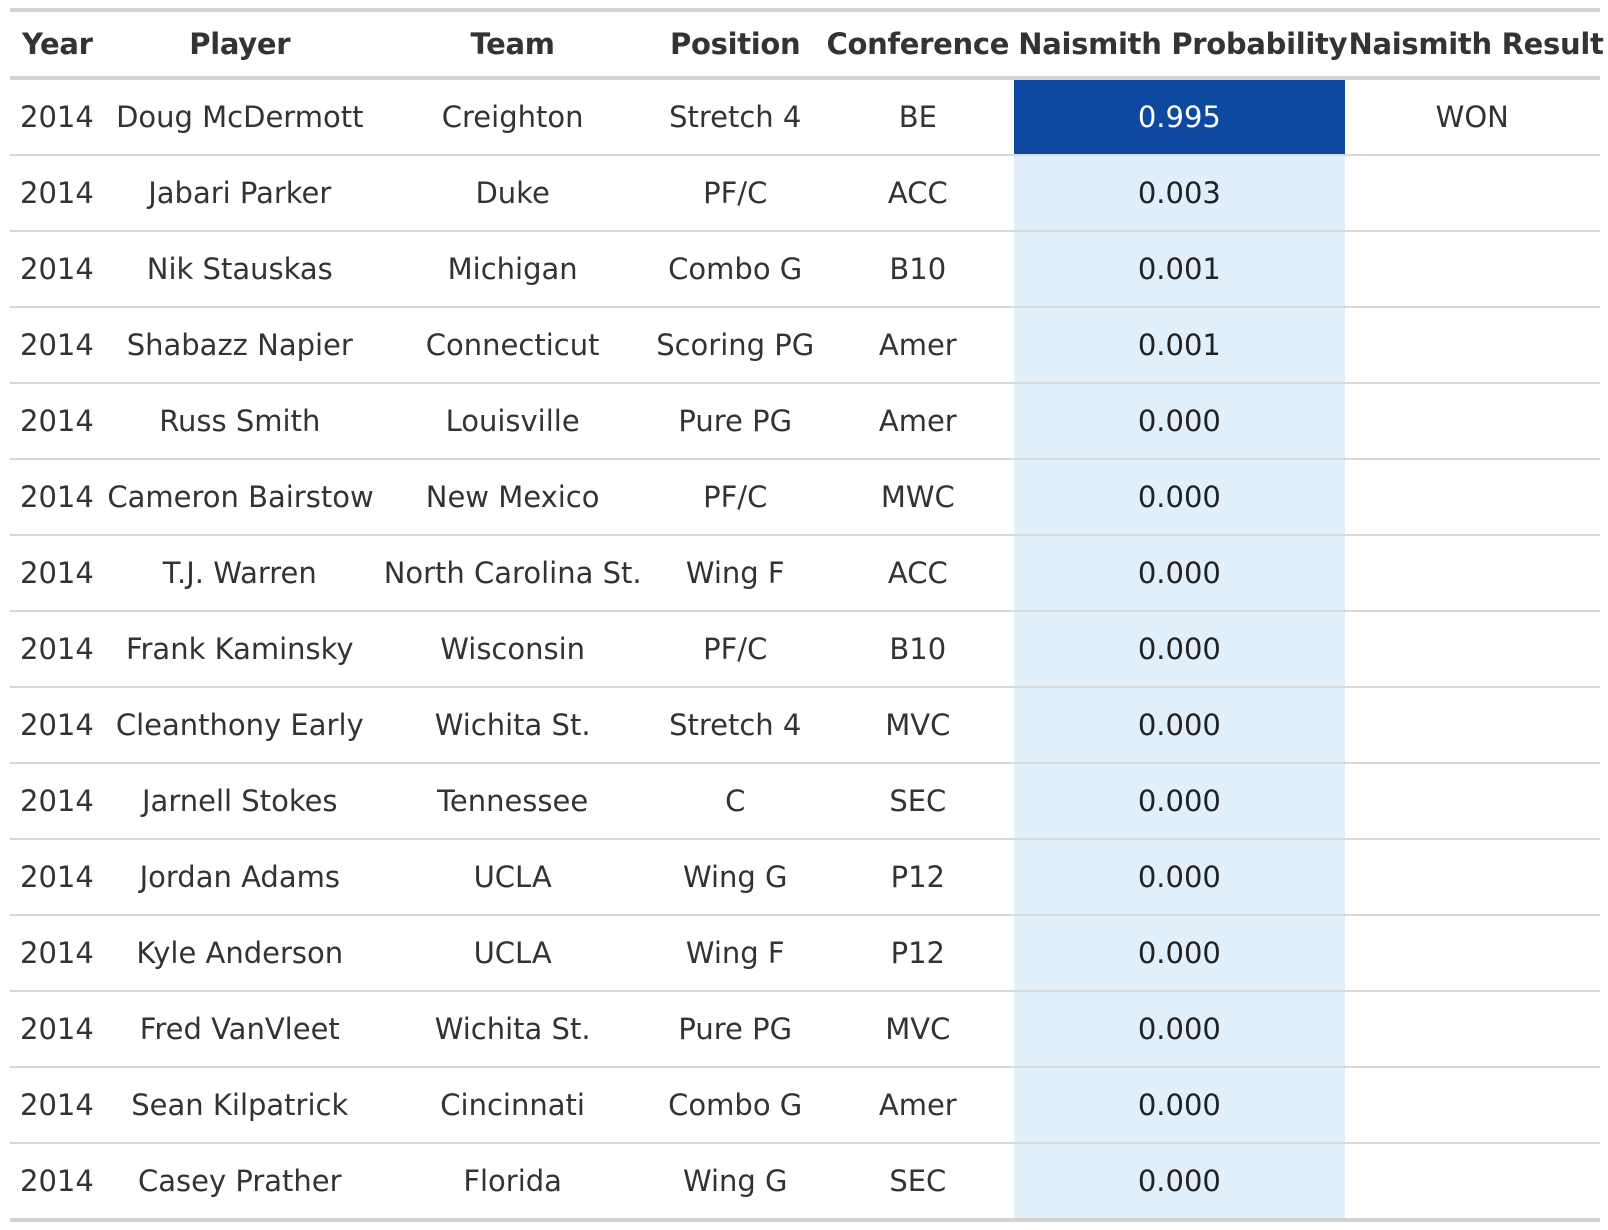 The image size is (1608, 1230). I want to click on player-cell: Russ Smith, so click(240, 421).